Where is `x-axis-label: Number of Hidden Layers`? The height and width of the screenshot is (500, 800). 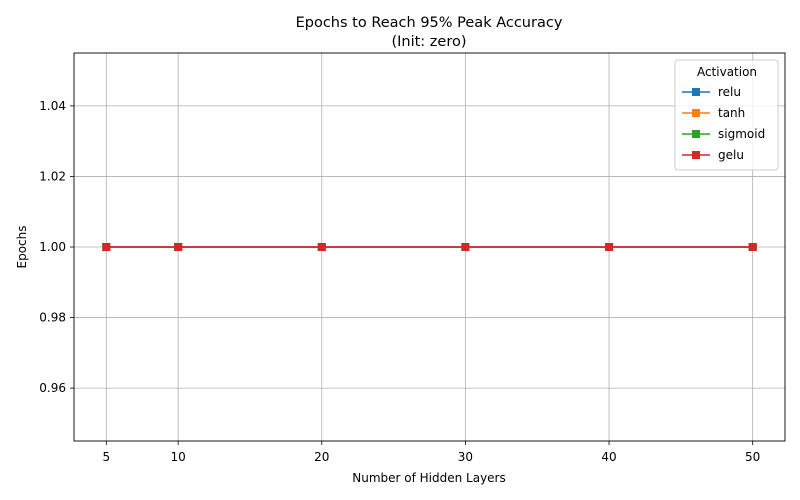
x-axis-label: Number of Hidden Layers is located at coordinates (429, 478).